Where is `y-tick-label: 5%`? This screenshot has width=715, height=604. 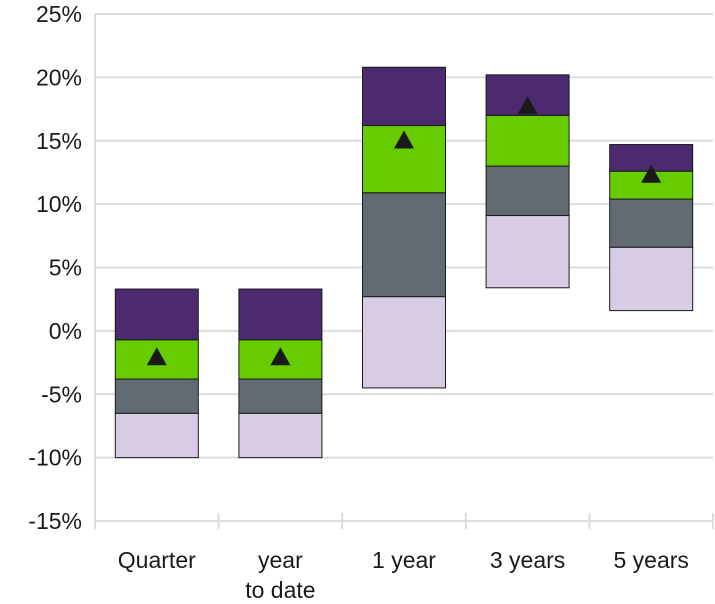
y-tick-label: 5% is located at coordinates (65, 268).